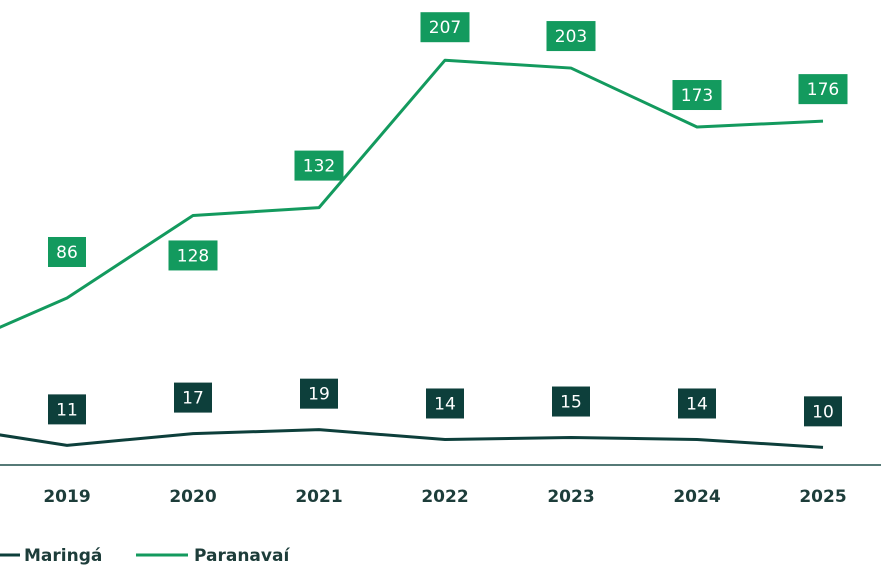 Image resolution: width=881 pixels, height=570 pixels. What do you see at coordinates (63, 556) in the screenshot?
I see `legend-label: Maringá` at bounding box center [63, 556].